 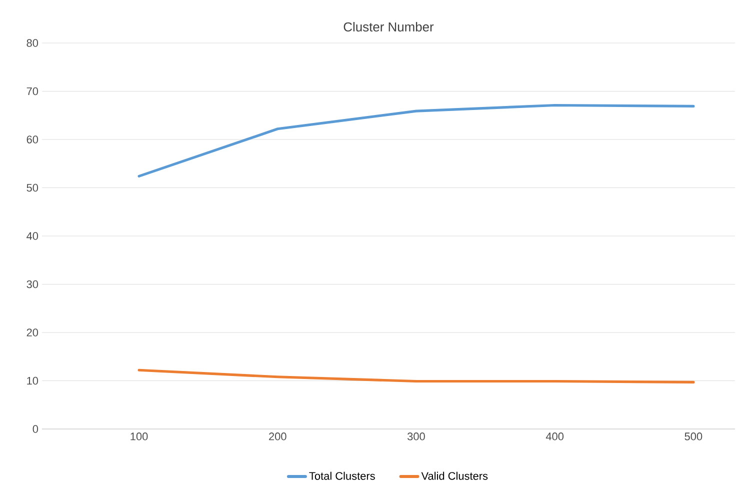 What do you see at coordinates (32, 140) in the screenshot?
I see `y-tick-label: 60` at bounding box center [32, 140].